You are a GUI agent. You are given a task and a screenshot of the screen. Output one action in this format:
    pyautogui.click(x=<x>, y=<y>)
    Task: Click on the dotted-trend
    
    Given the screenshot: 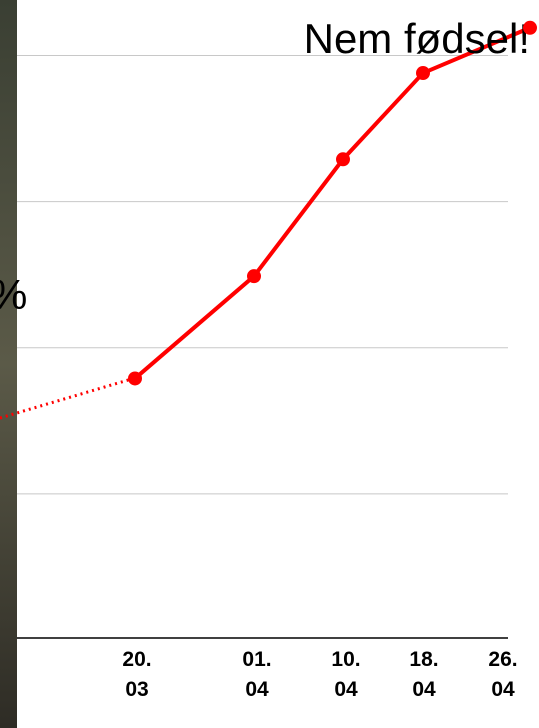 What is the action you would take?
    pyautogui.click(x=68, y=398)
    